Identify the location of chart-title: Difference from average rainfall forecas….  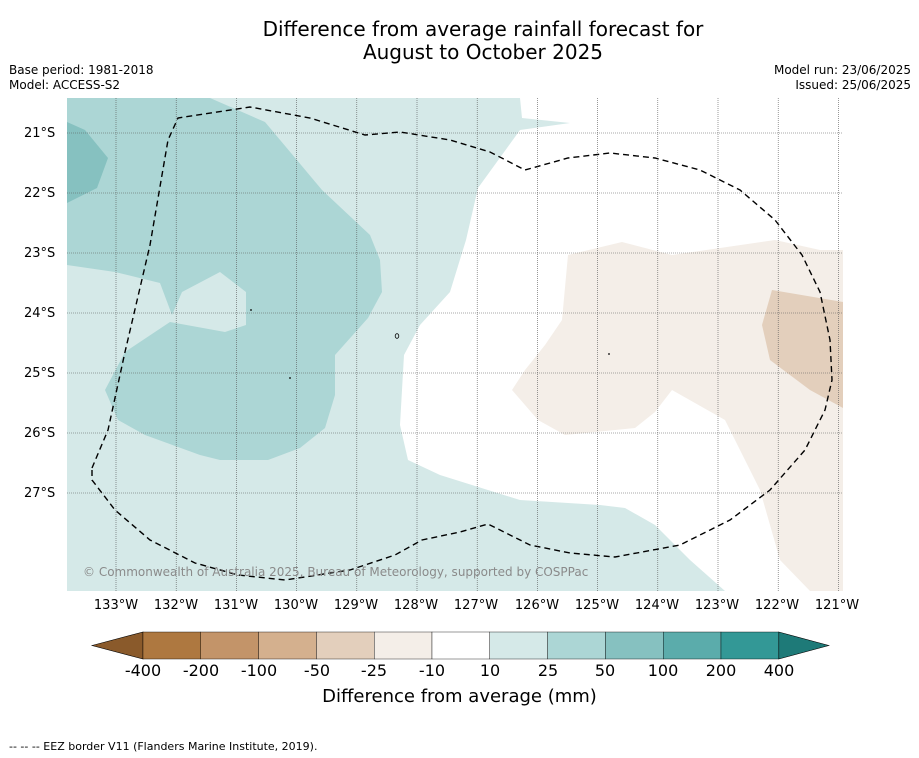
(459, 41).